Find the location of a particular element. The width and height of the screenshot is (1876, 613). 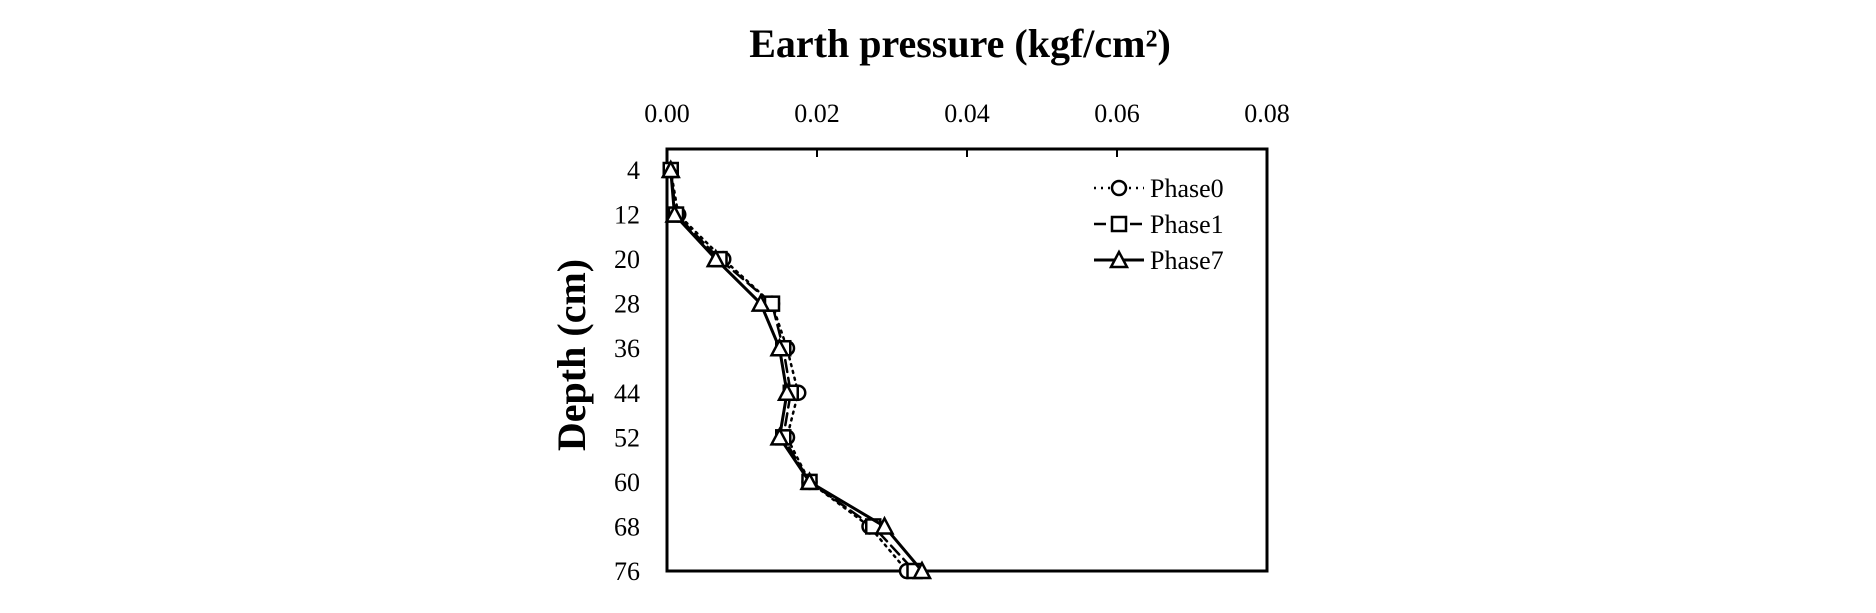

series-line-phase1 is located at coordinates (792, 370).